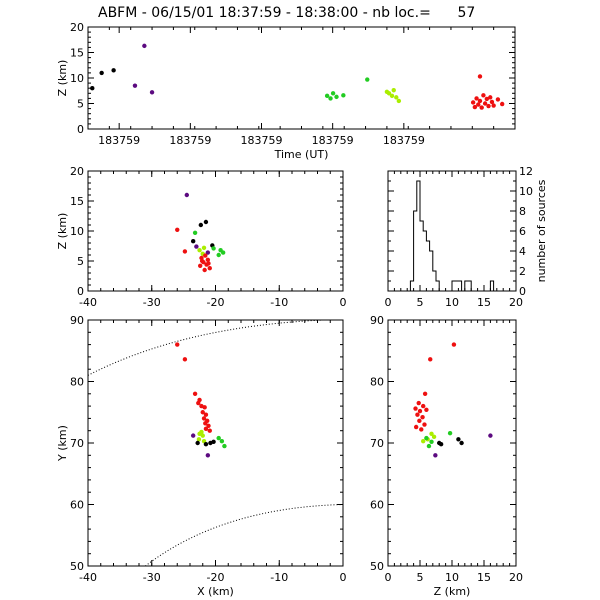 The width and height of the screenshot is (600, 600). Describe the element at coordinates (77, 382) in the screenshot. I see `y-tick-label: 80` at that location.